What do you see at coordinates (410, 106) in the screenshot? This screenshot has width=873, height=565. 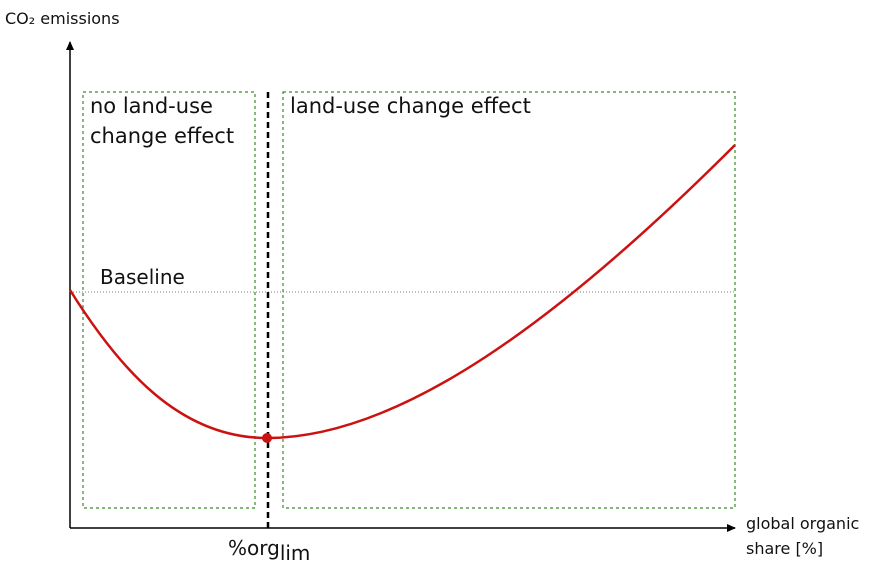 I see `region-label: land-use change effect` at bounding box center [410, 106].